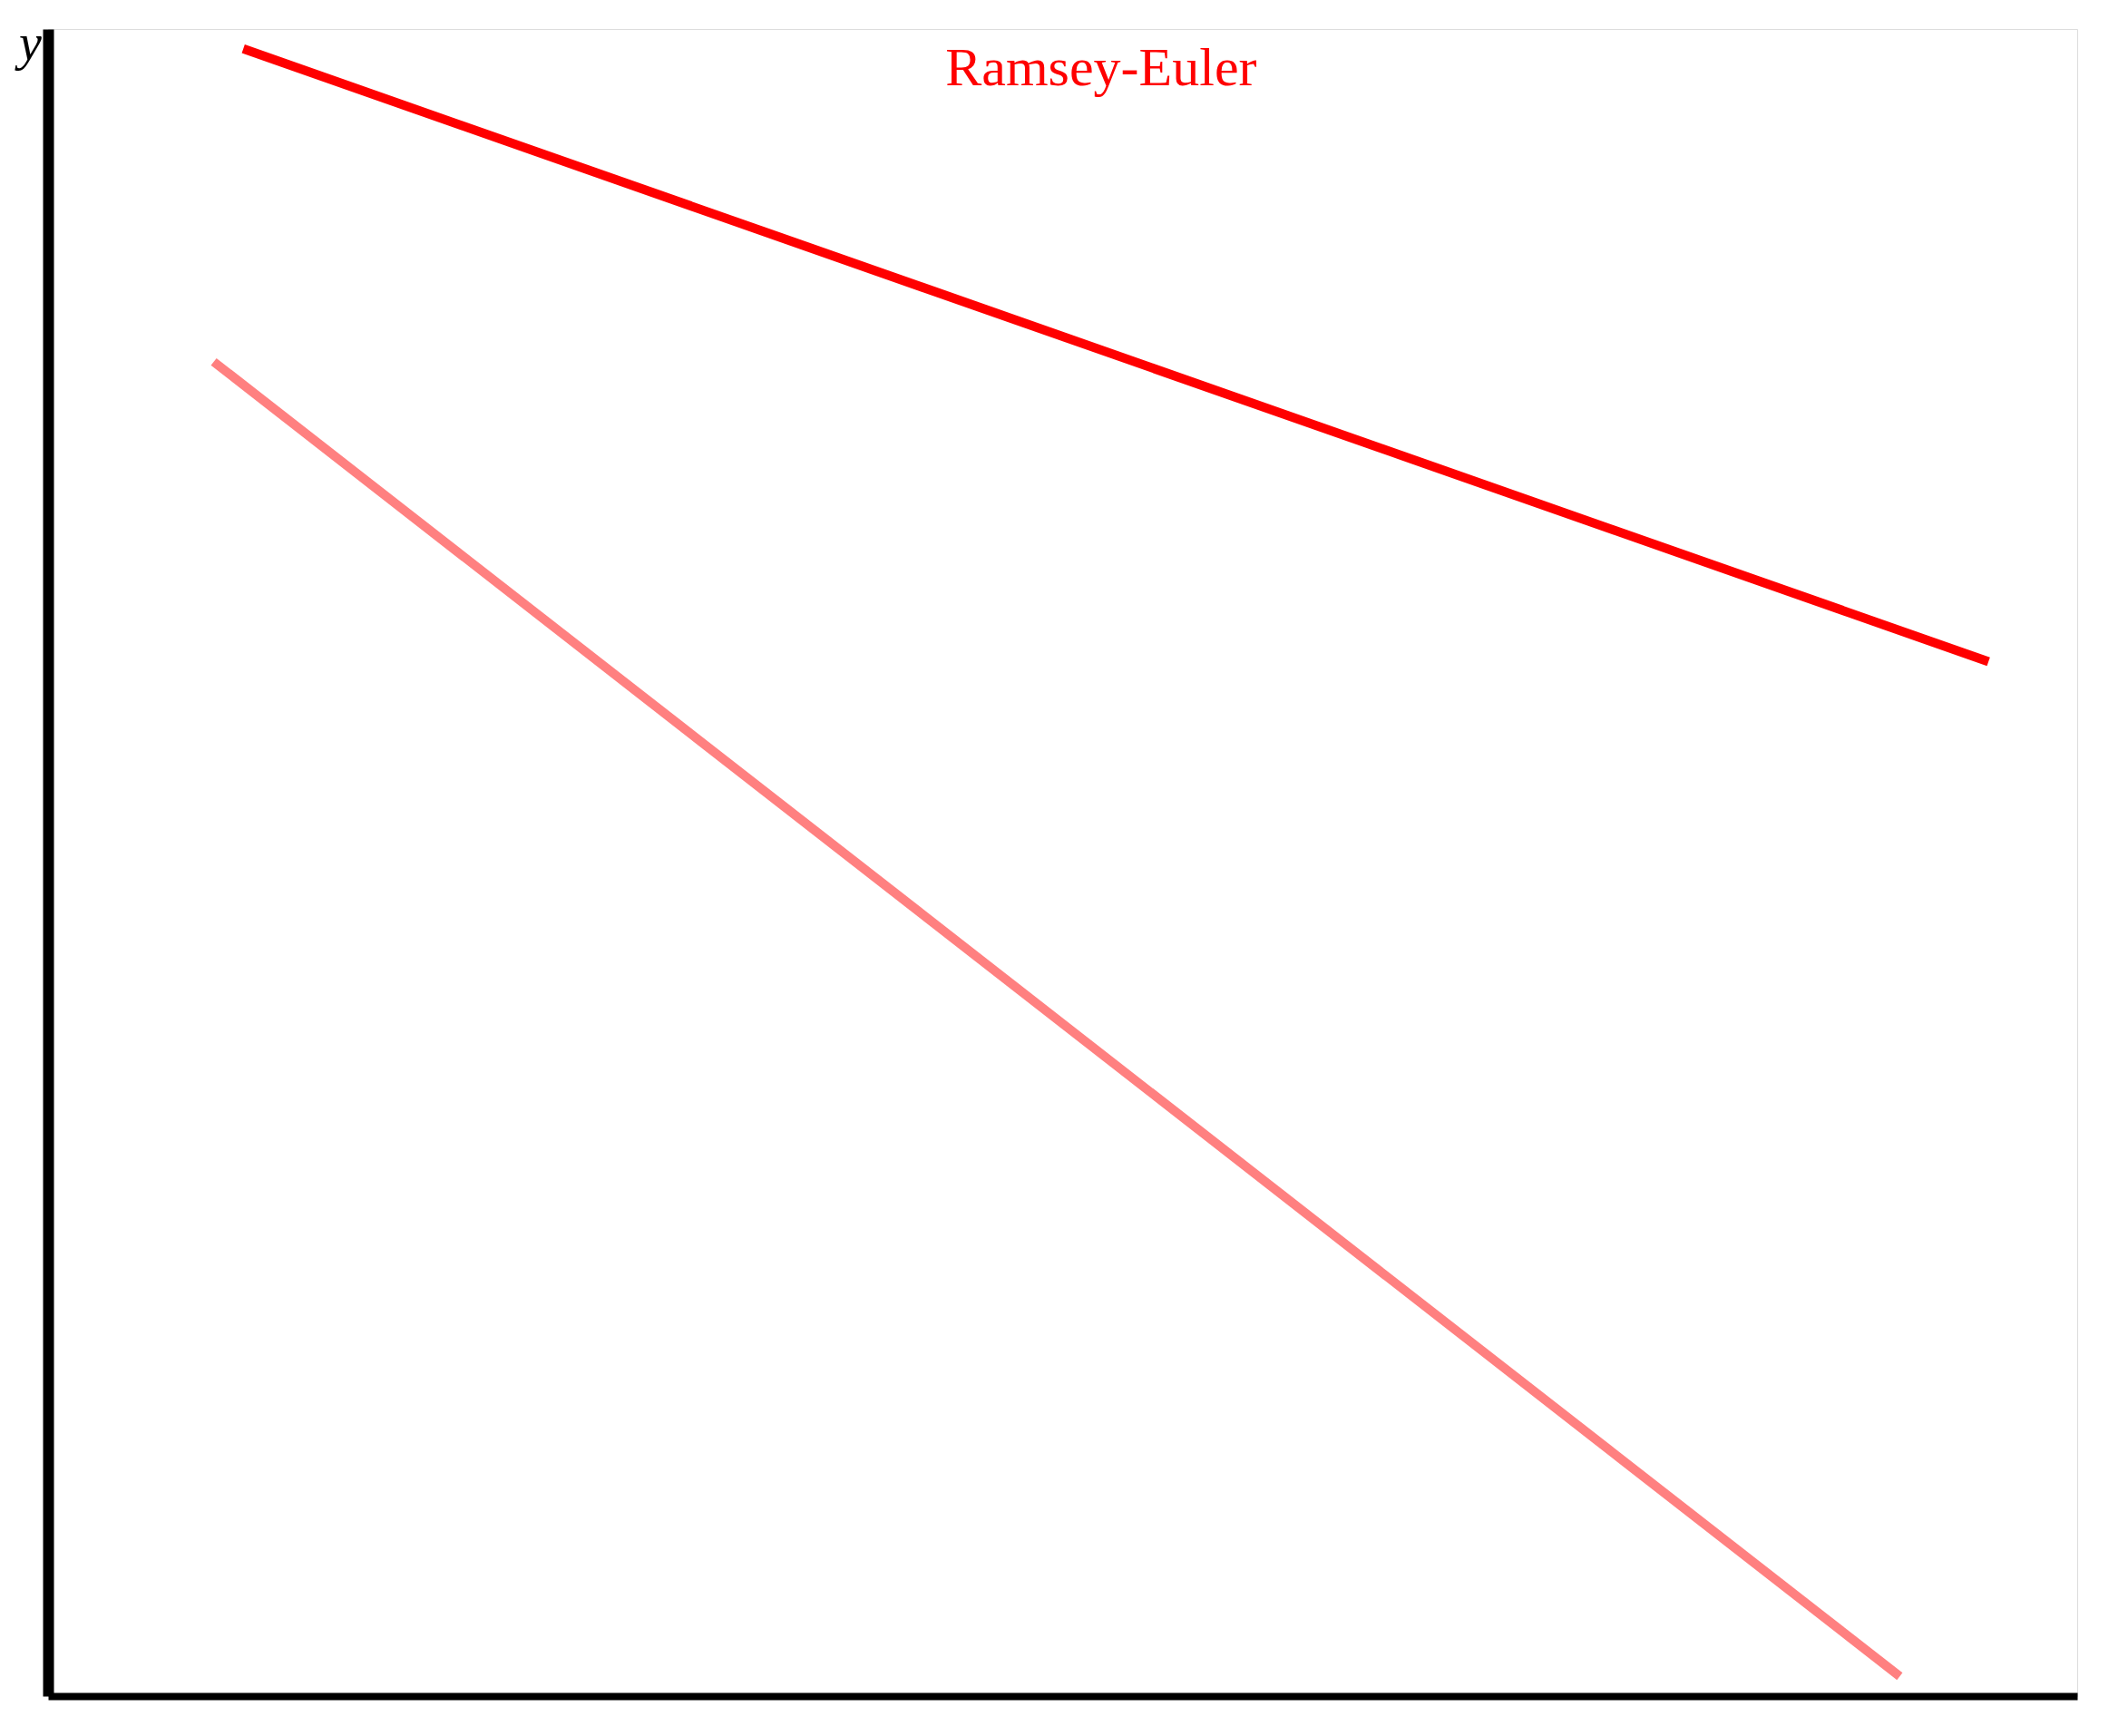 The height and width of the screenshot is (1736, 2128). I want to click on y-axis-title: y, so click(29, 42).